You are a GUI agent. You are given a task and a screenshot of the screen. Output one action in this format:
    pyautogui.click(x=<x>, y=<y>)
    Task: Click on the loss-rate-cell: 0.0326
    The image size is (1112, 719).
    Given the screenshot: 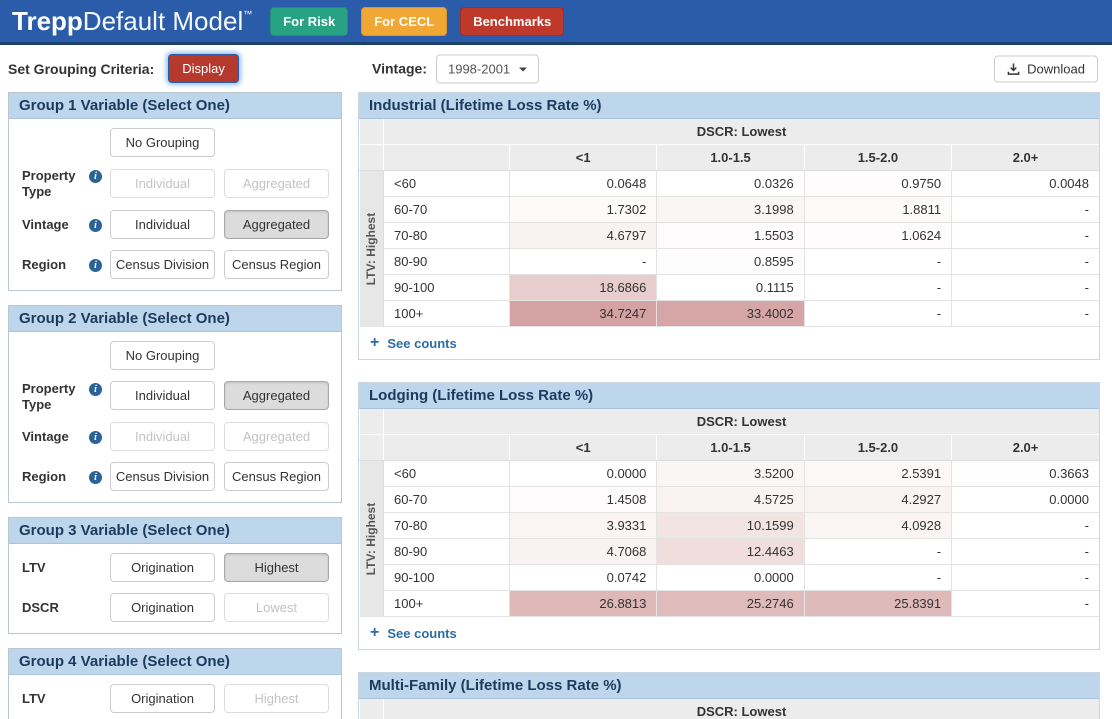 What is the action you would take?
    pyautogui.click(x=730, y=183)
    